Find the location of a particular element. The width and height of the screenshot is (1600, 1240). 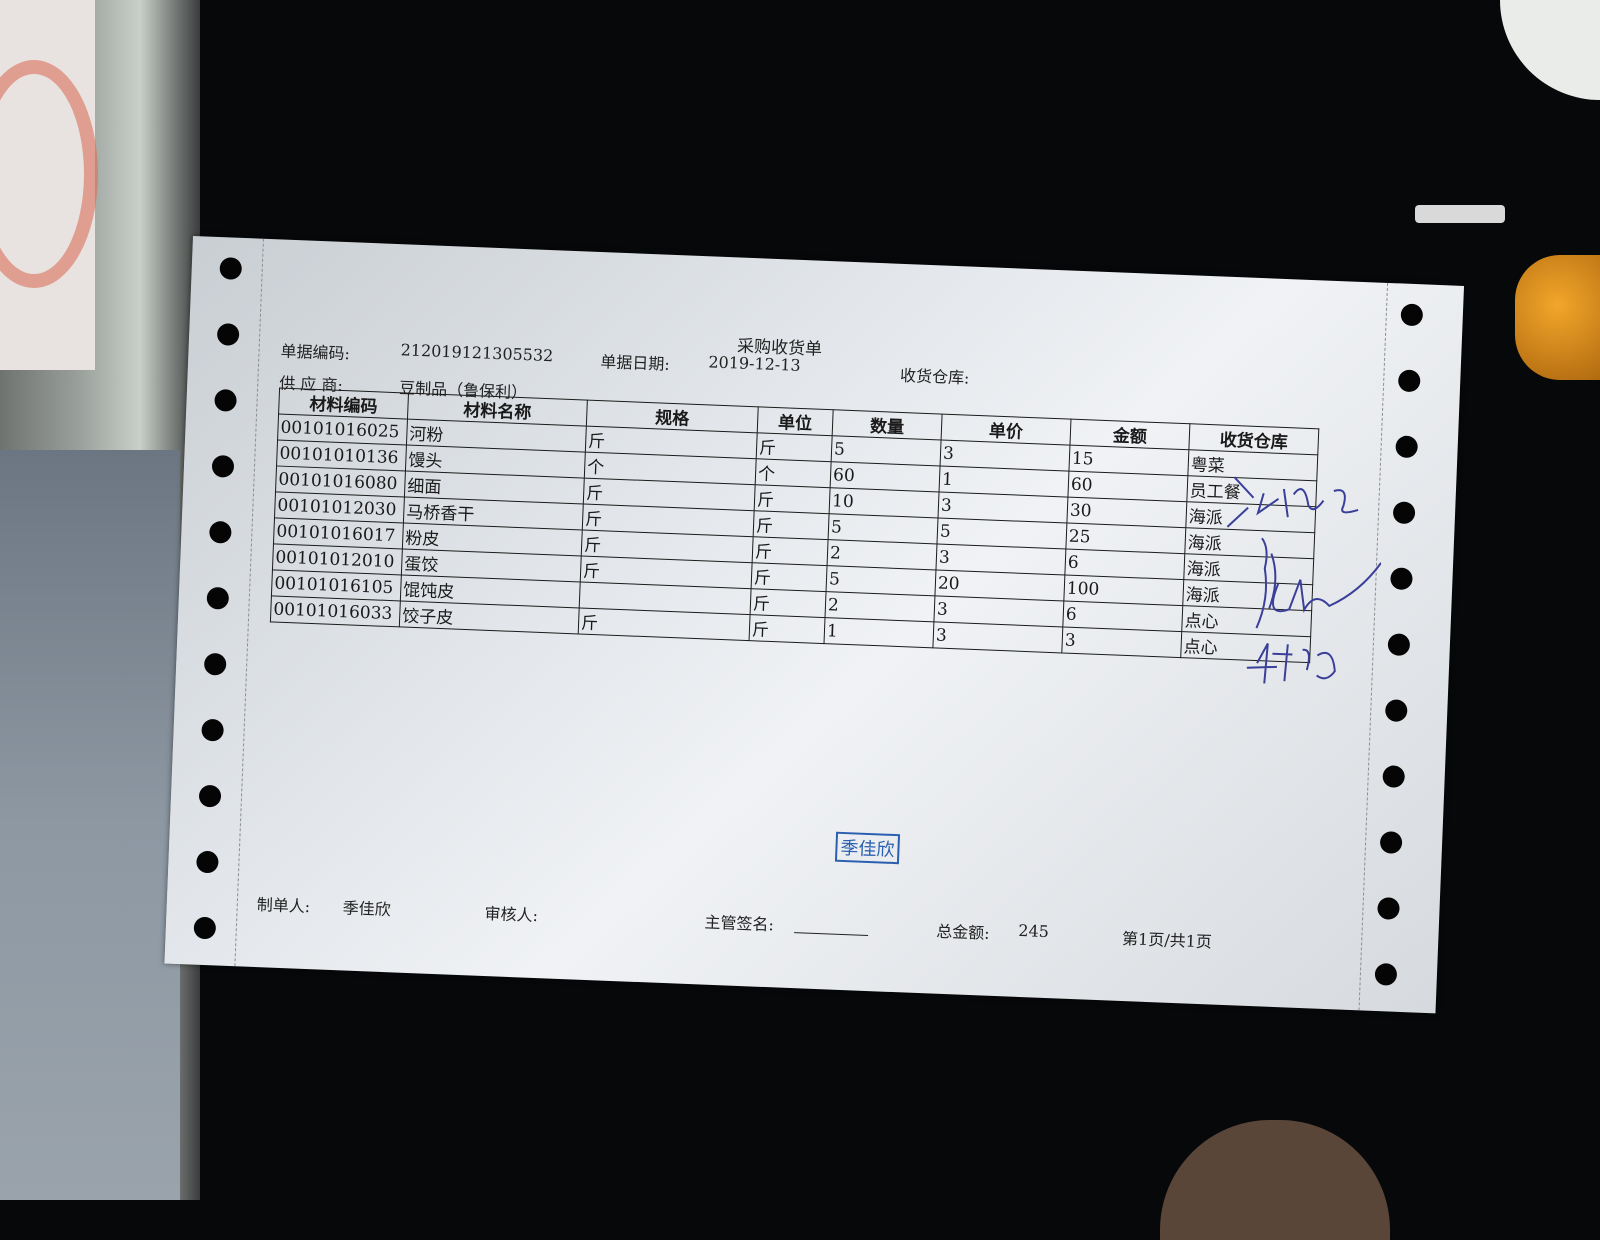

date-label: 单据日期: is located at coordinates (635, 363).